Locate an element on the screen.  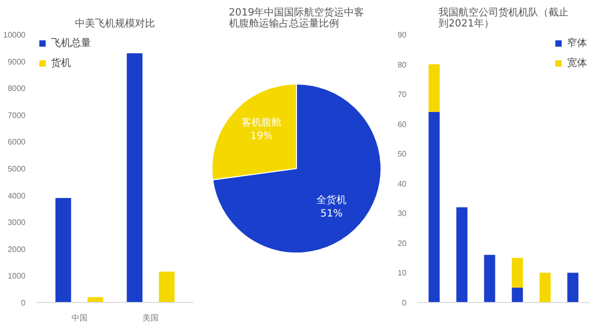
y-tick-label: 10 is located at coordinates (403, 273).